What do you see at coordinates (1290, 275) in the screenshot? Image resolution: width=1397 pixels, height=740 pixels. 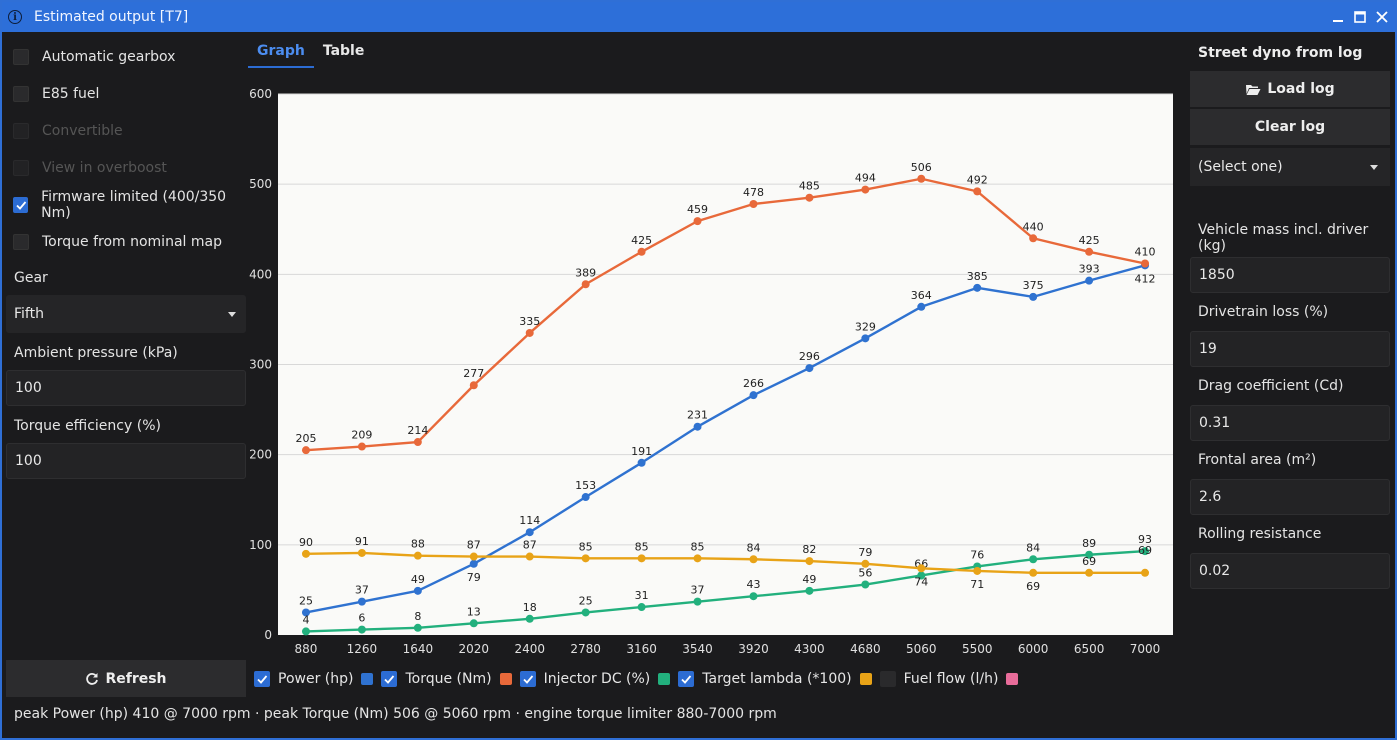 I see `vehicle-mass-input: 1850` at bounding box center [1290, 275].